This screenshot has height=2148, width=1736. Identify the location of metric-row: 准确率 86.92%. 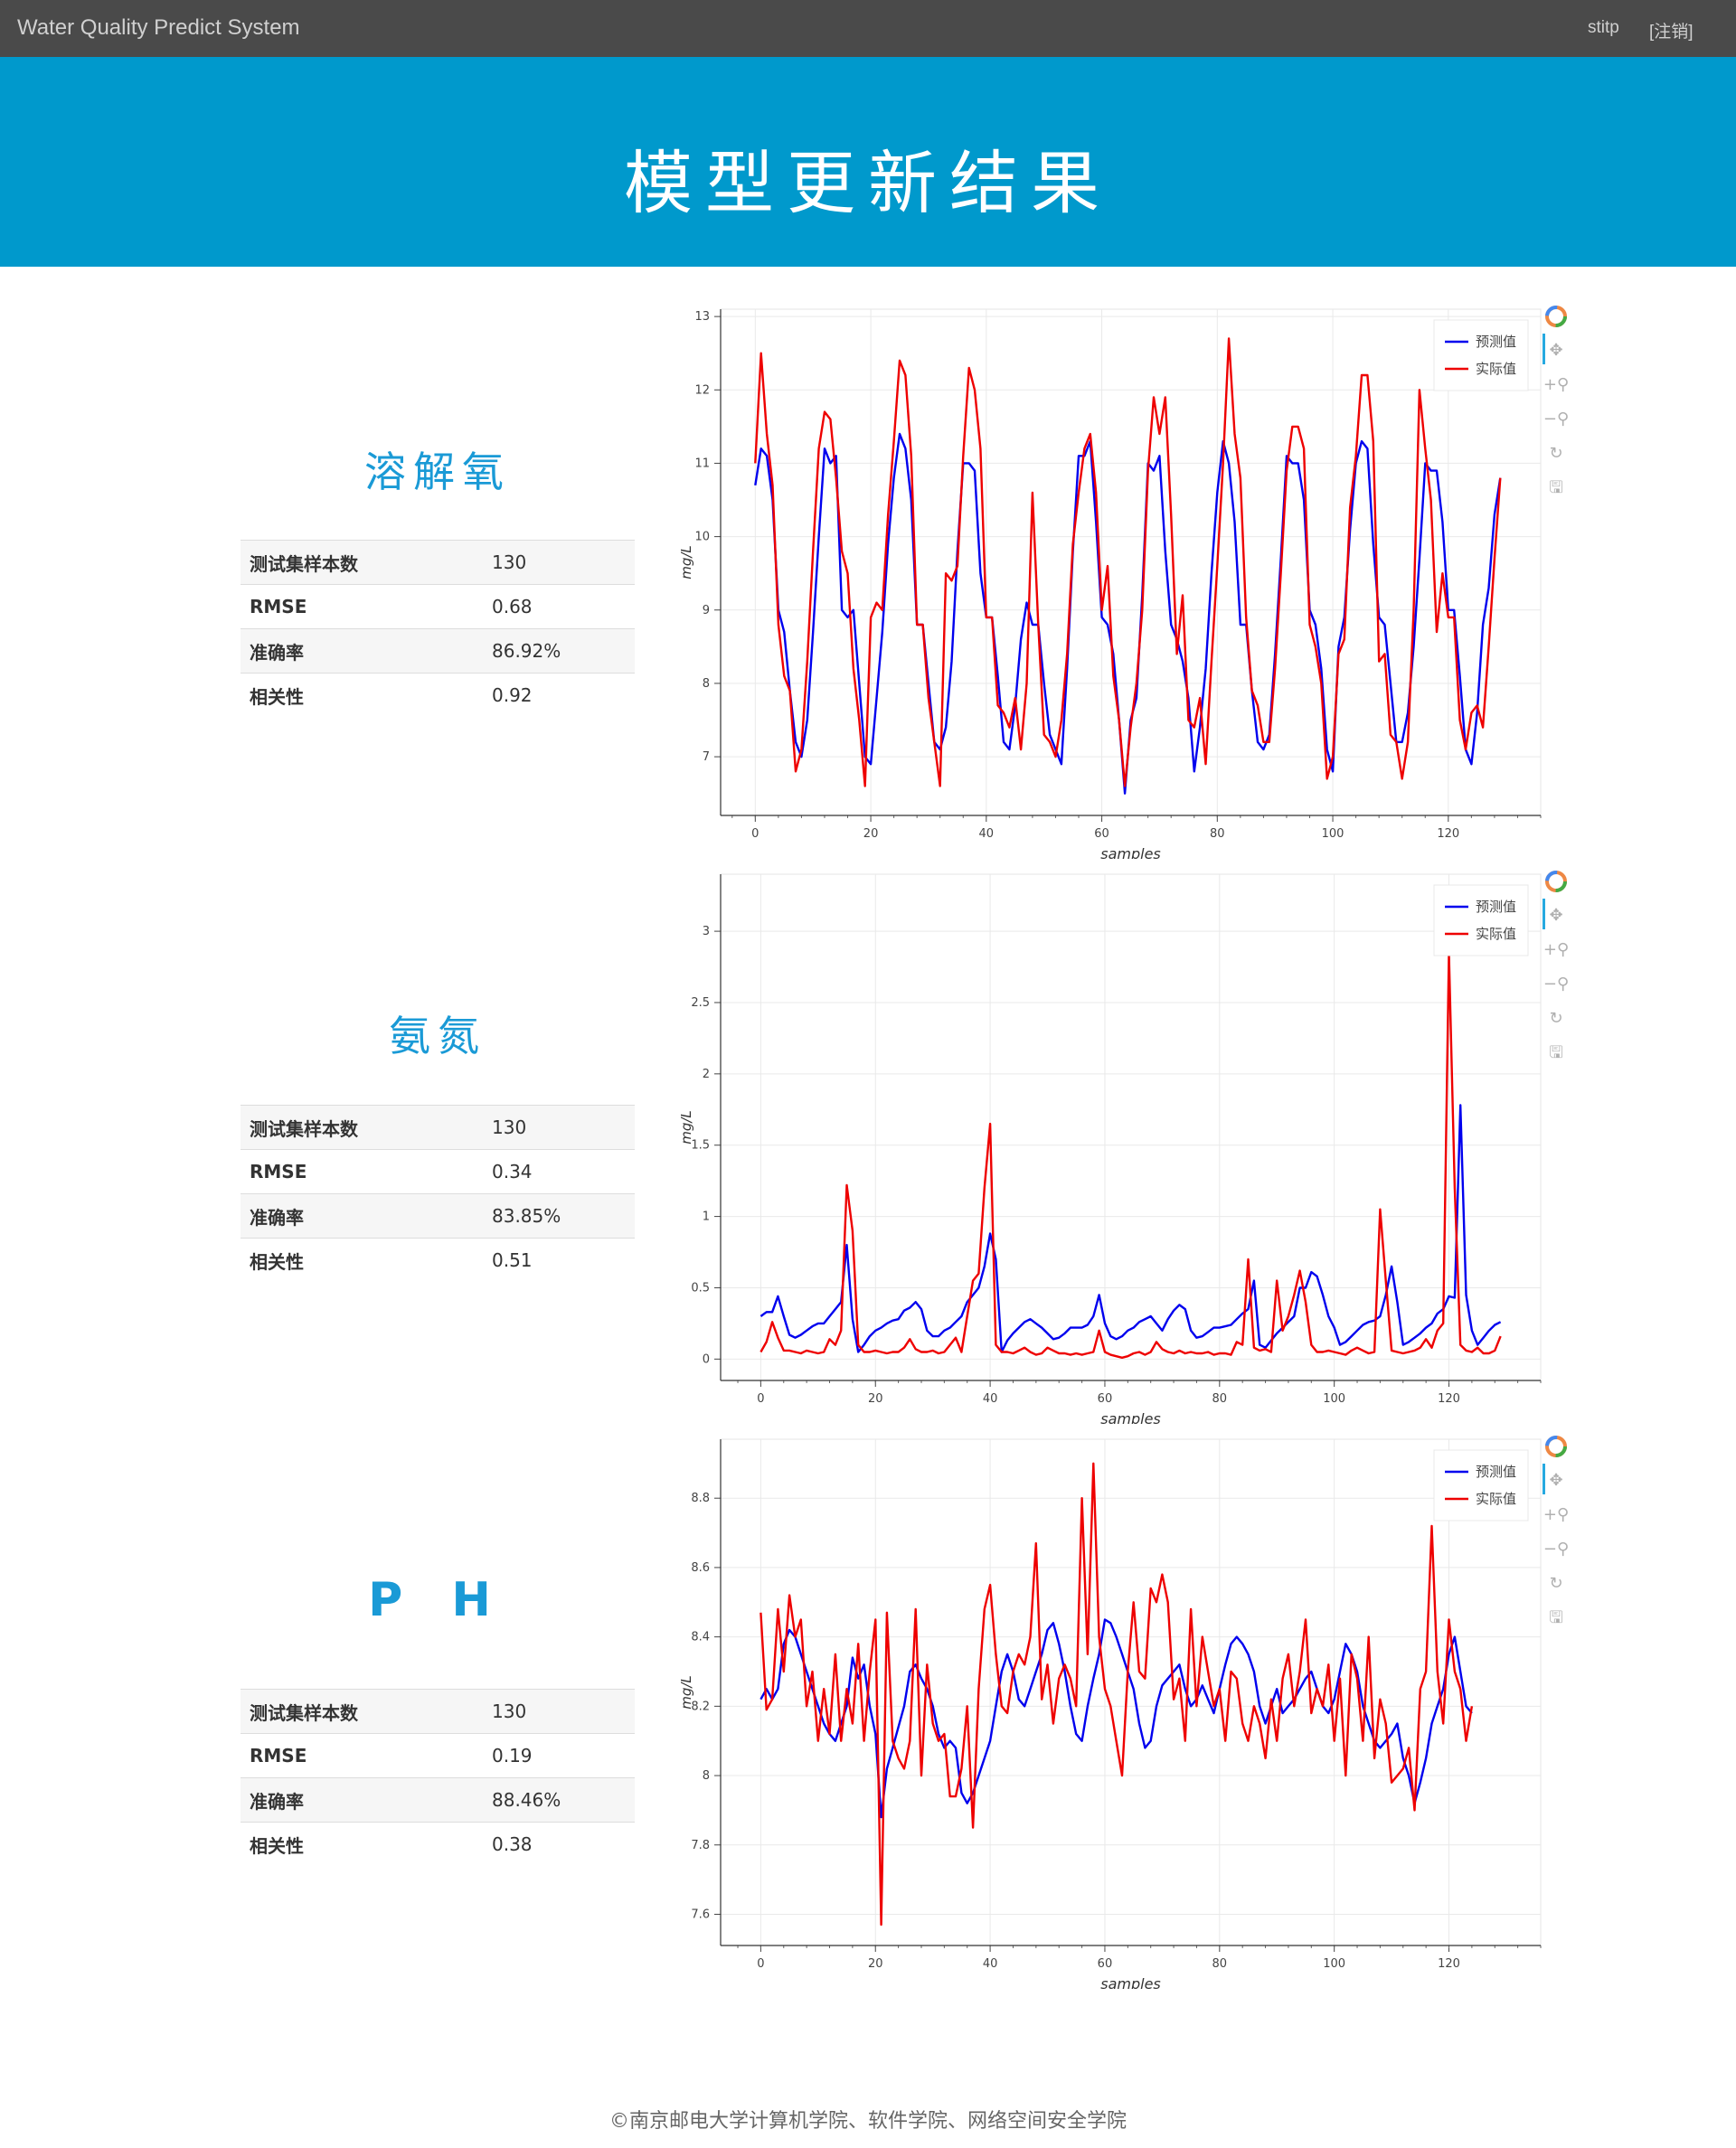
(438, 651).